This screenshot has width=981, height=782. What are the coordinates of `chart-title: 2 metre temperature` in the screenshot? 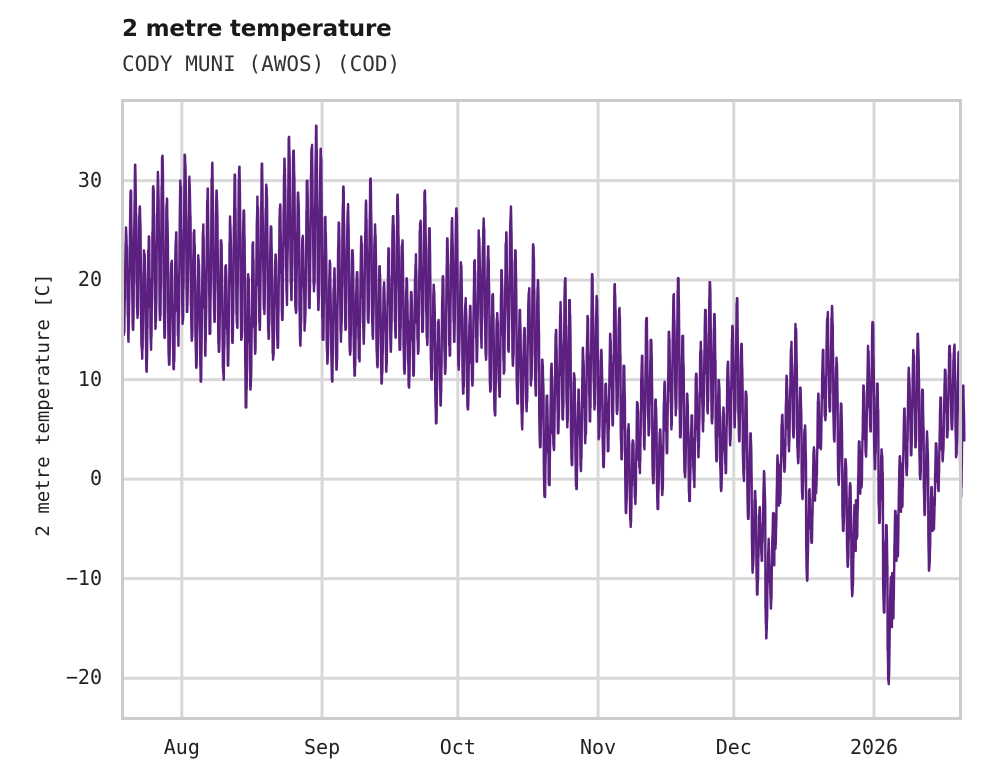 It's located at (257, 29).